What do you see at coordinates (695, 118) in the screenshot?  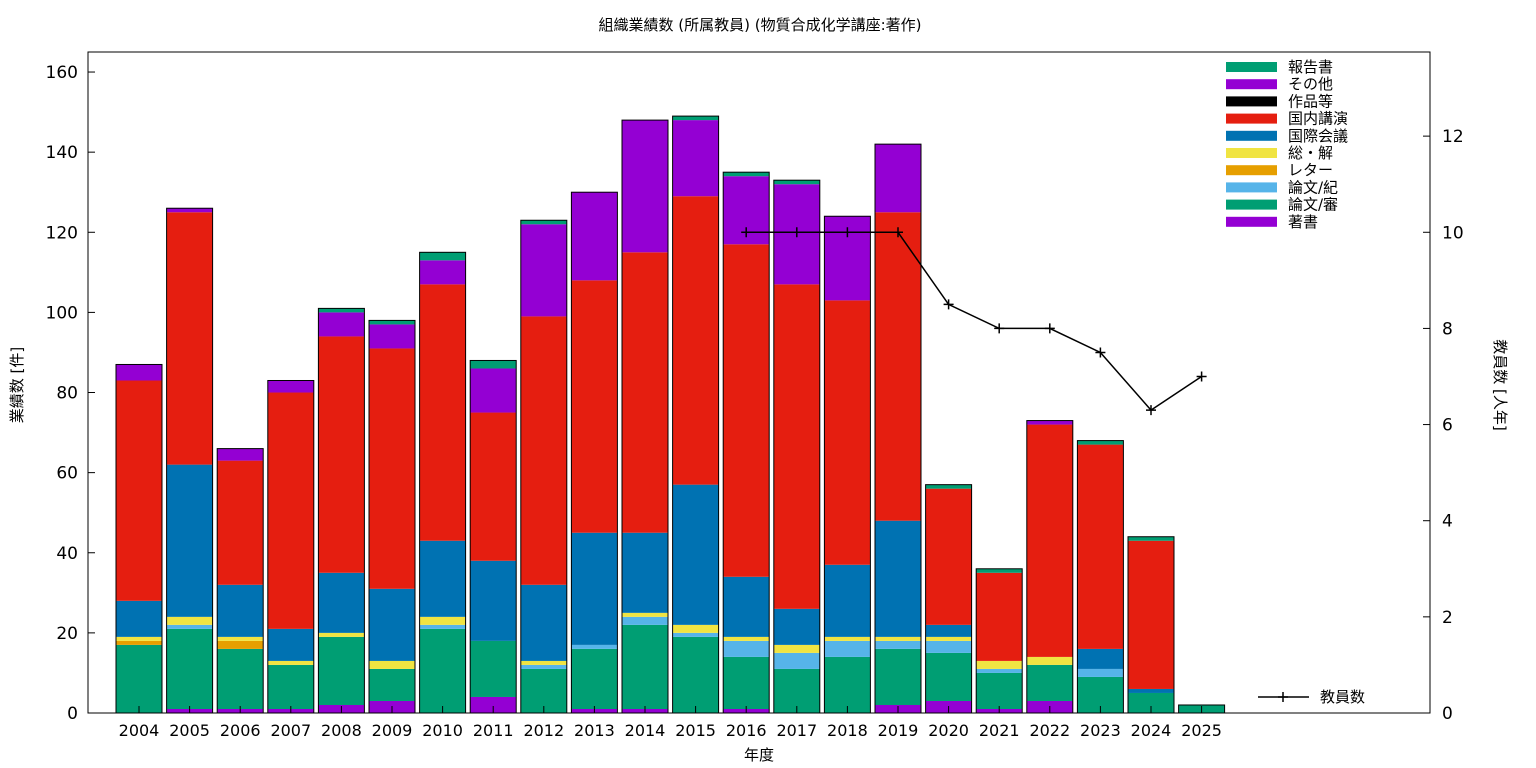 I see `bar-segment-2015-s9` at bounding box center [695, 118].